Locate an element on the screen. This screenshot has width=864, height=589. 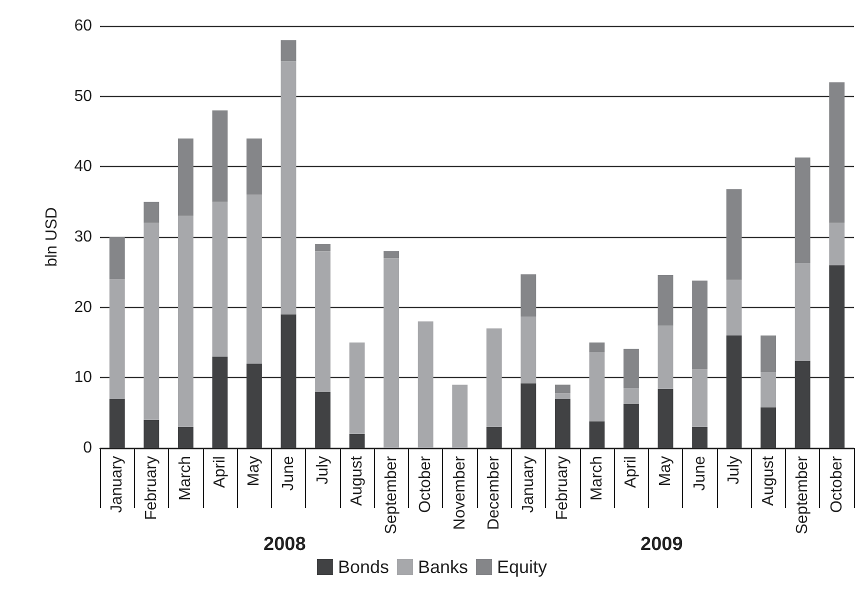
y-tick-label: 30 is located at coordinates (83, 237).